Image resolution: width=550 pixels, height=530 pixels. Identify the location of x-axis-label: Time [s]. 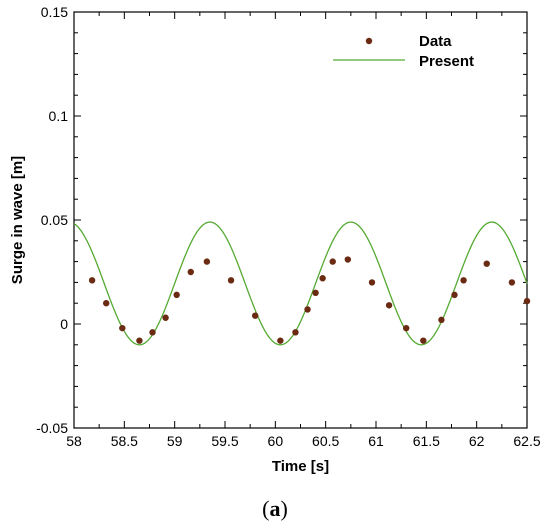
(300, 466).